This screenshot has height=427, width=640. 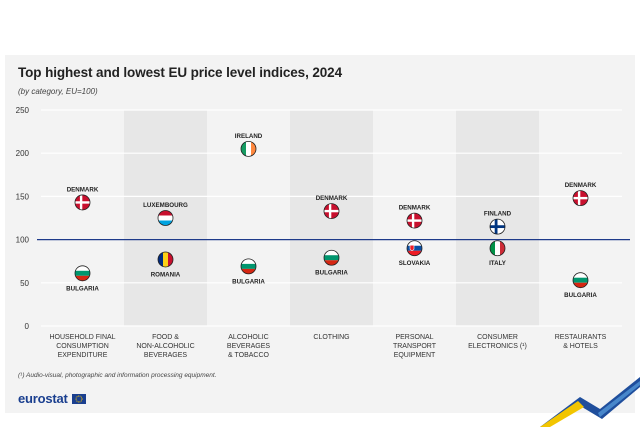 I want to click on category-label: FOOD & NON-ALCOHOLIC BEVERAGES, so click(x=165, y=346).